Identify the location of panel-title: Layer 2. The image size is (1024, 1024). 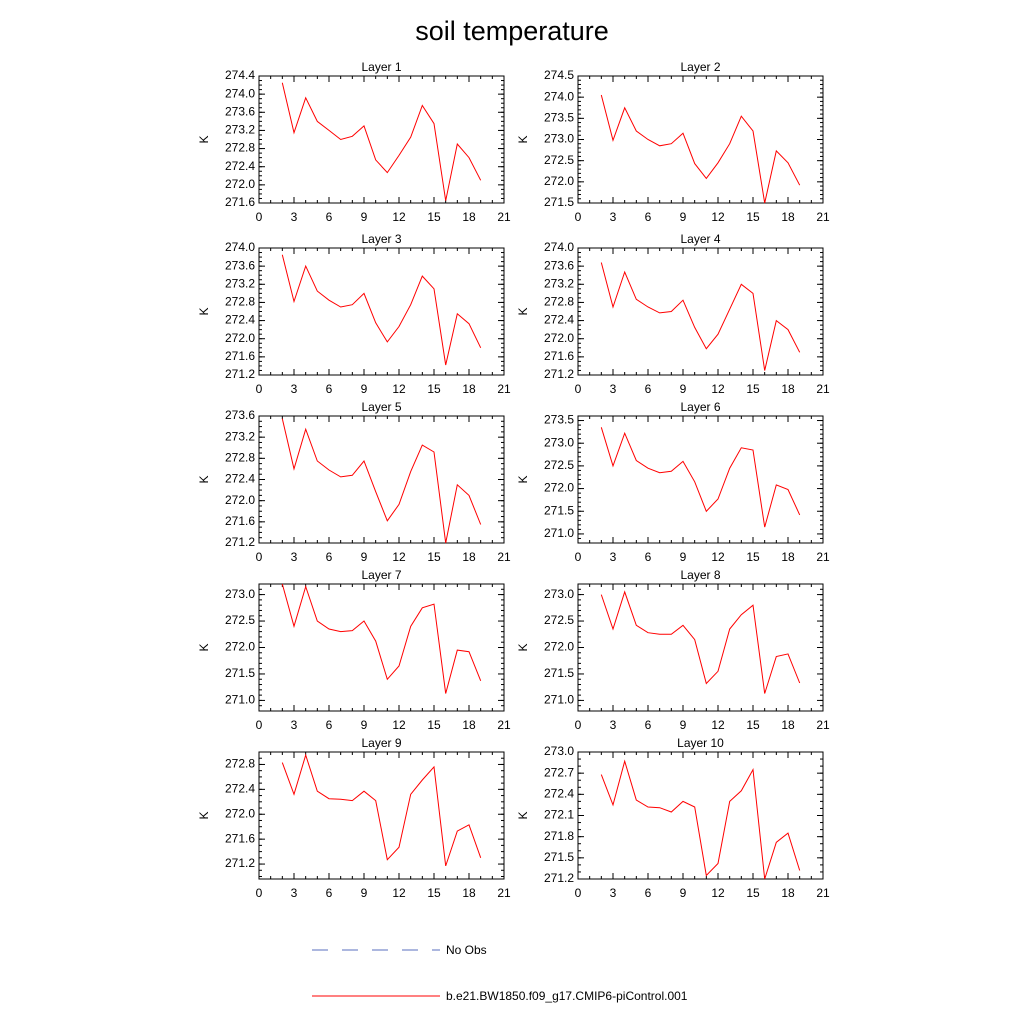
(700, 67).